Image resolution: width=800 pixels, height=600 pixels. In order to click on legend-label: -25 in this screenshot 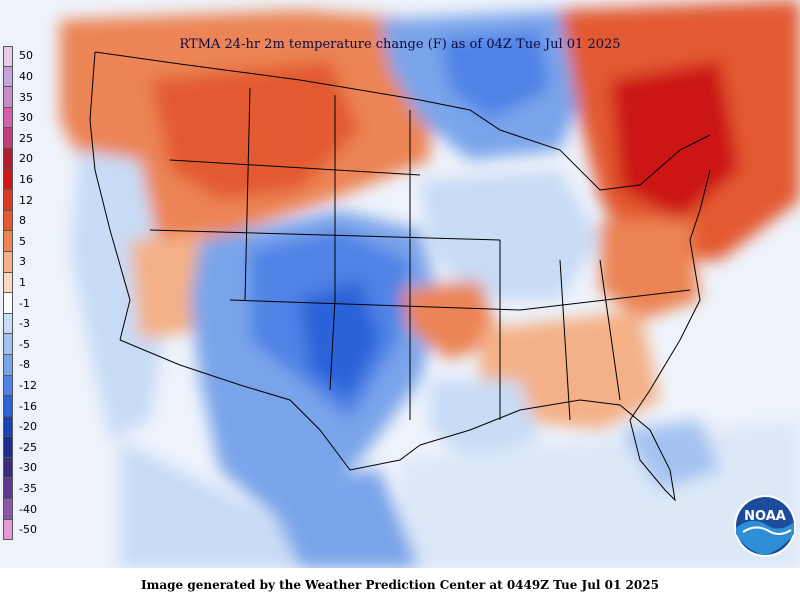, I will do `click(28, 447)`.